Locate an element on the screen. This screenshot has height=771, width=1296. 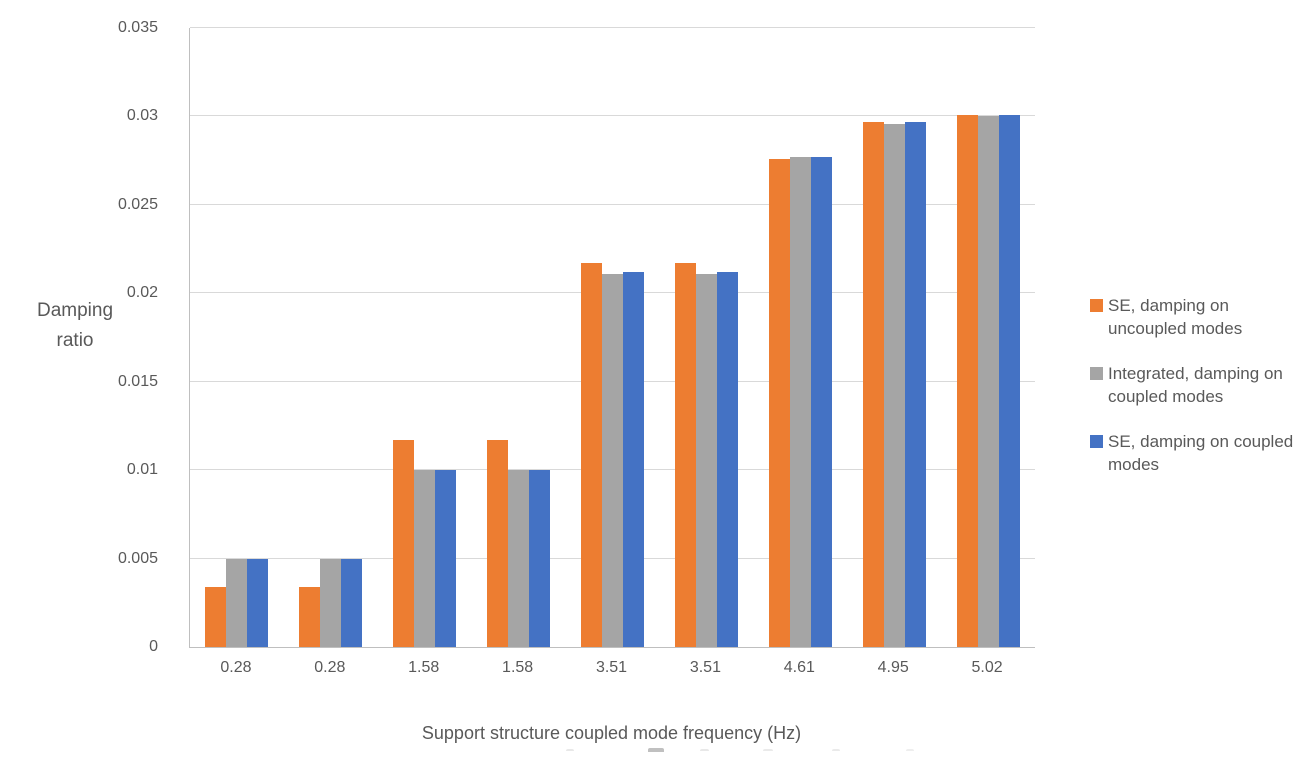
x-tick-label: 5.02 is located at coordinates (987, 667).